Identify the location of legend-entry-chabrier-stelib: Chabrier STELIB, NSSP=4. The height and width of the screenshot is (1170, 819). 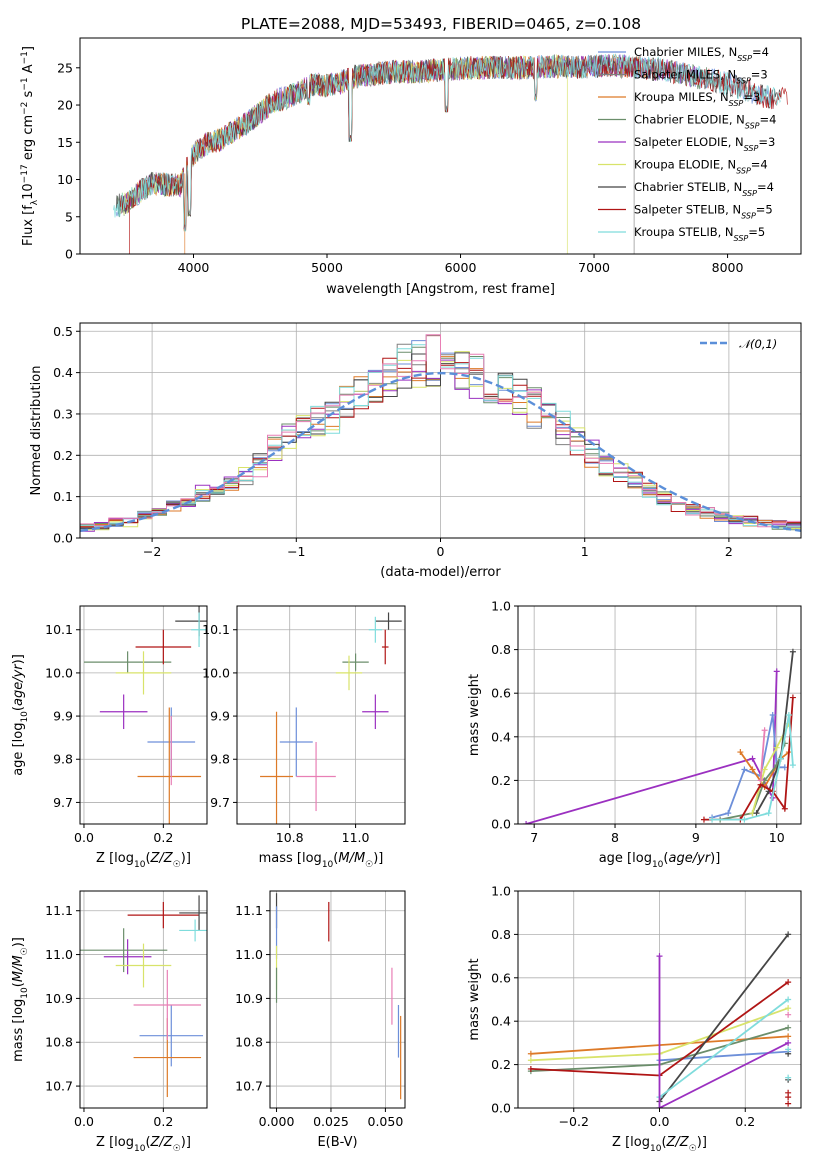
(704, 189).